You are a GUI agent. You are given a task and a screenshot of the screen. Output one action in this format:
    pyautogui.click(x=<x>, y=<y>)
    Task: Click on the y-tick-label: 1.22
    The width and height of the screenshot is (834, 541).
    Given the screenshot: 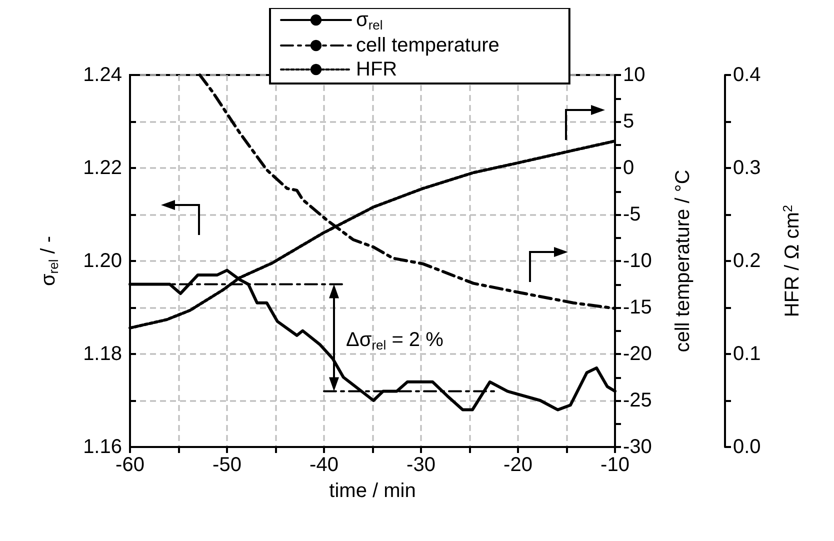 What is the action you would take?
    pyautogui.click(x=102, y=168)
    